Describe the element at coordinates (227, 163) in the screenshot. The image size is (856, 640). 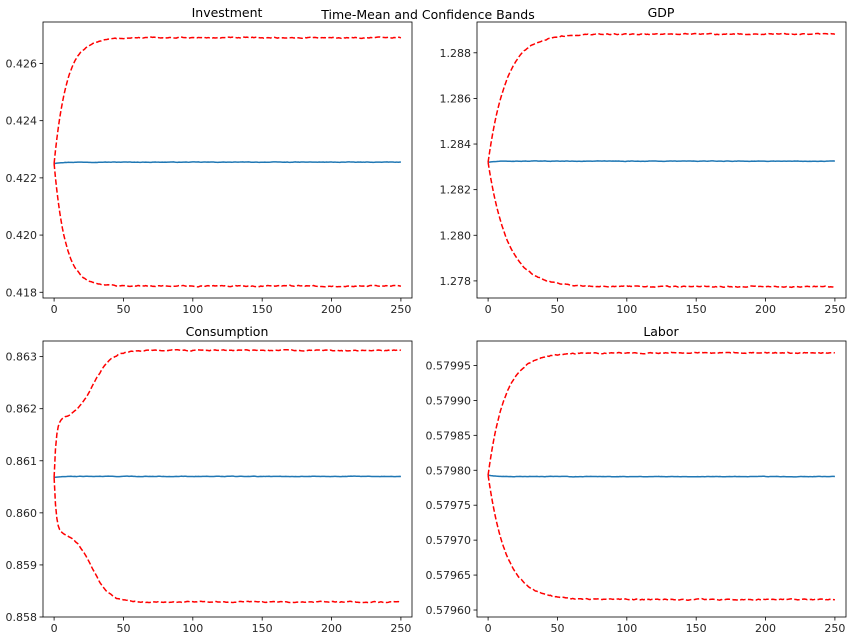
I see `investment-mean-line` at that location.